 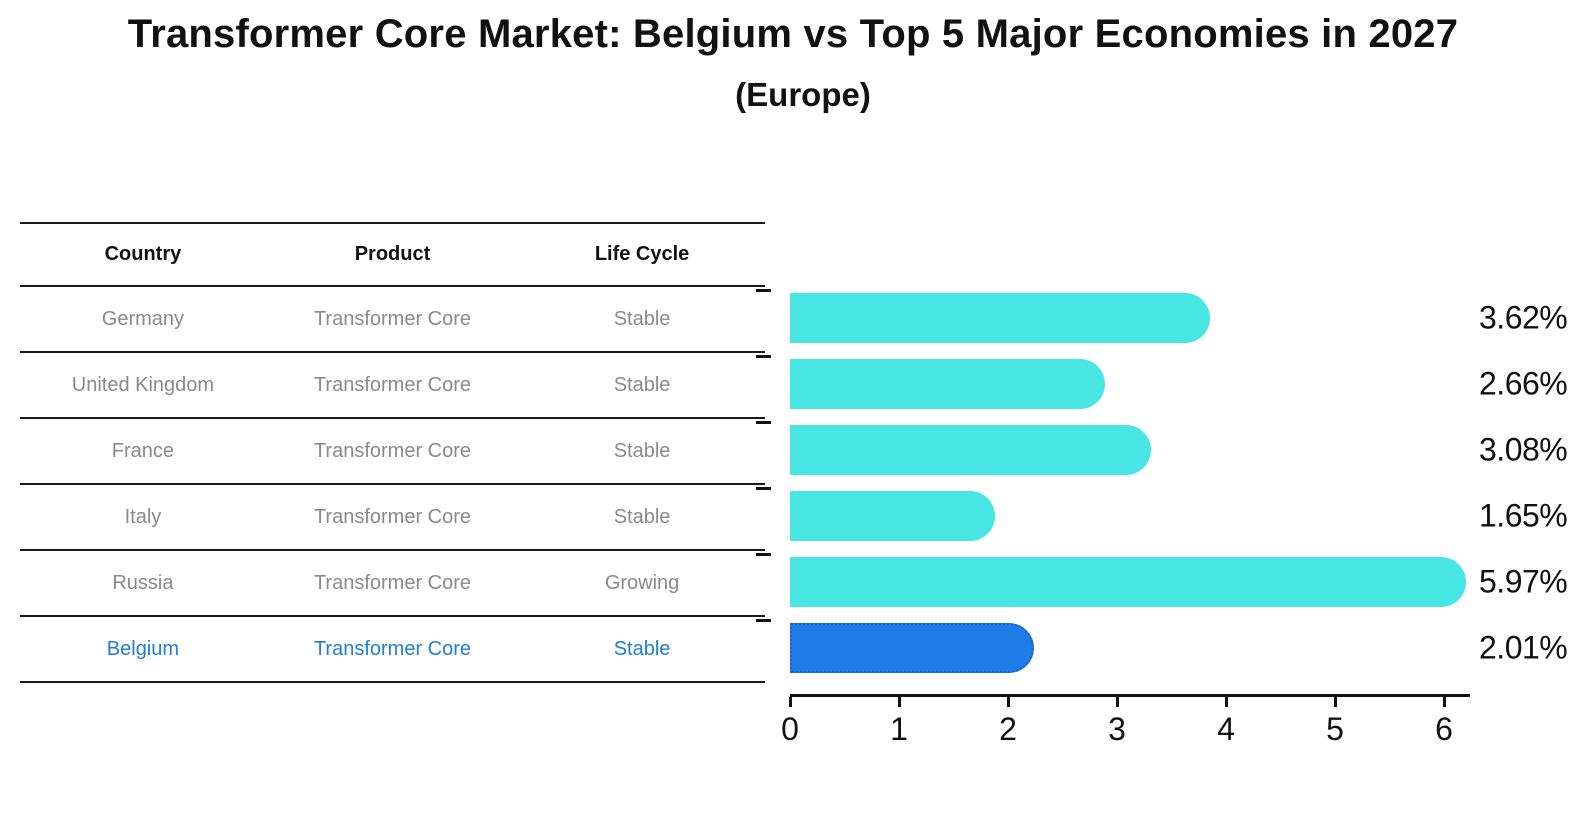 I want to click on table-row-russia: Russia Transformer Core Growing, so click(x=392, y=584).